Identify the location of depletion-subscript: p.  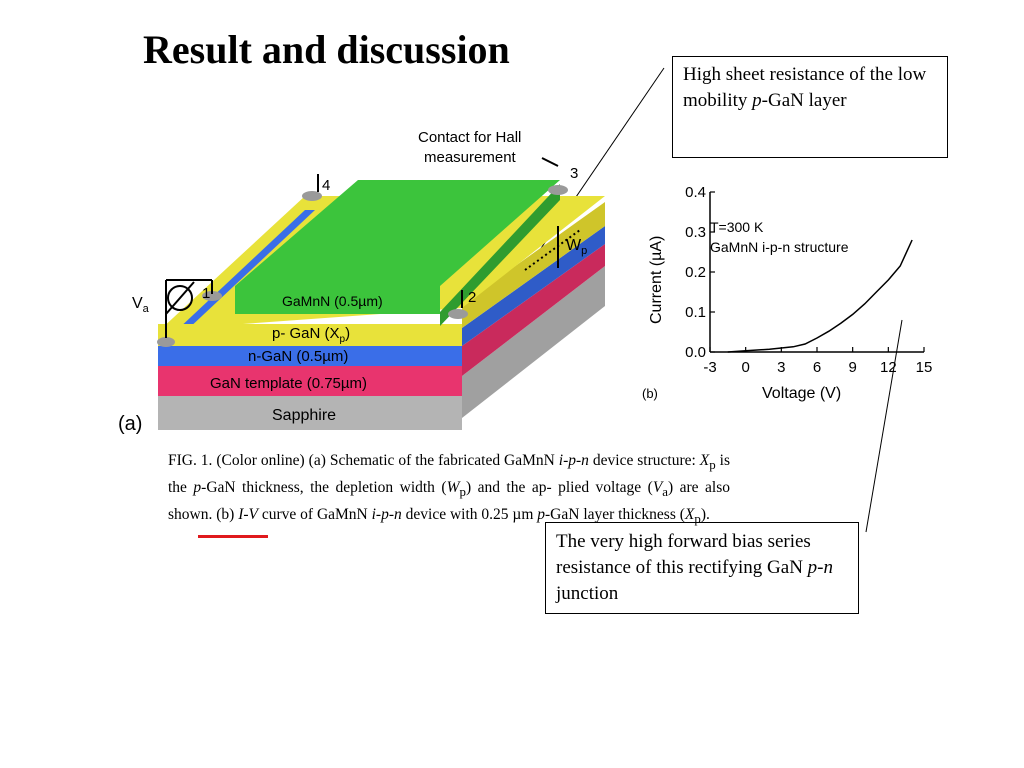
(584, 251).